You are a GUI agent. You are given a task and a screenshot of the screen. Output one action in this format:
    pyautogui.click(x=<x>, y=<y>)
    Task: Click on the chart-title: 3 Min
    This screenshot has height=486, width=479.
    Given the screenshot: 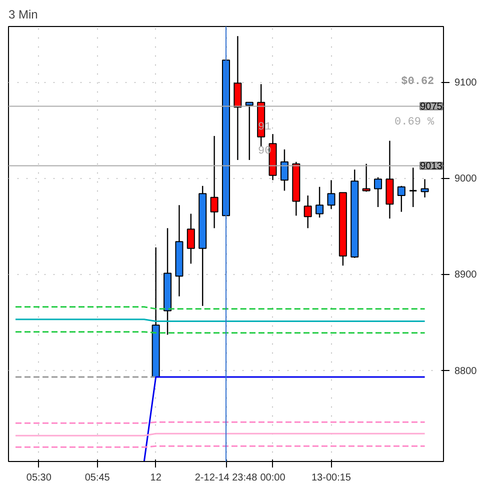 What is the action you would take?
    pyautogui.click(x=23, y=15)
    